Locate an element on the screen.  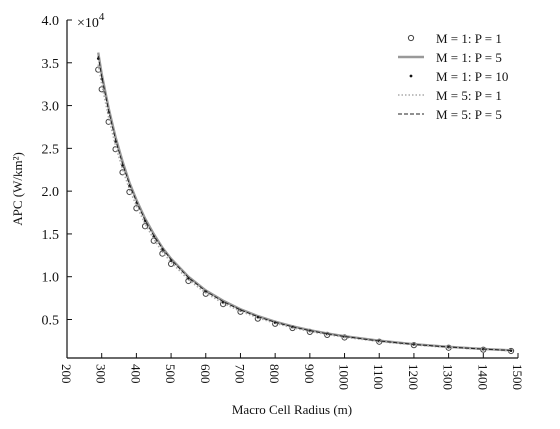
legend-label: M = 1: P = 5 is located at coordinates (469, 57).